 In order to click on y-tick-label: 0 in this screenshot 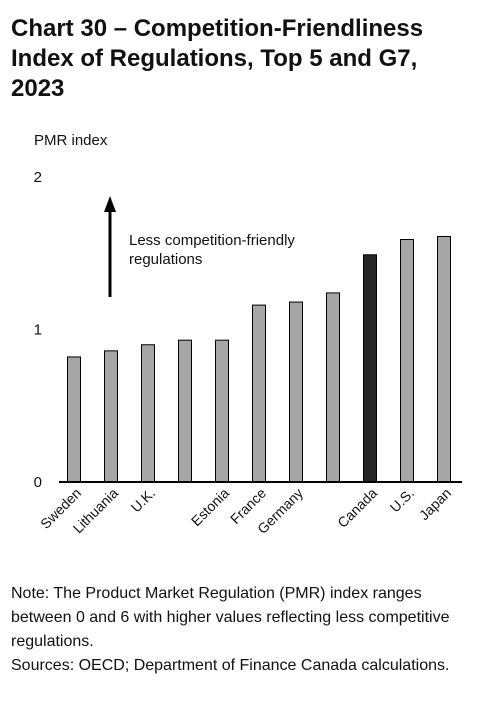, I will do `click(38, 482)`.